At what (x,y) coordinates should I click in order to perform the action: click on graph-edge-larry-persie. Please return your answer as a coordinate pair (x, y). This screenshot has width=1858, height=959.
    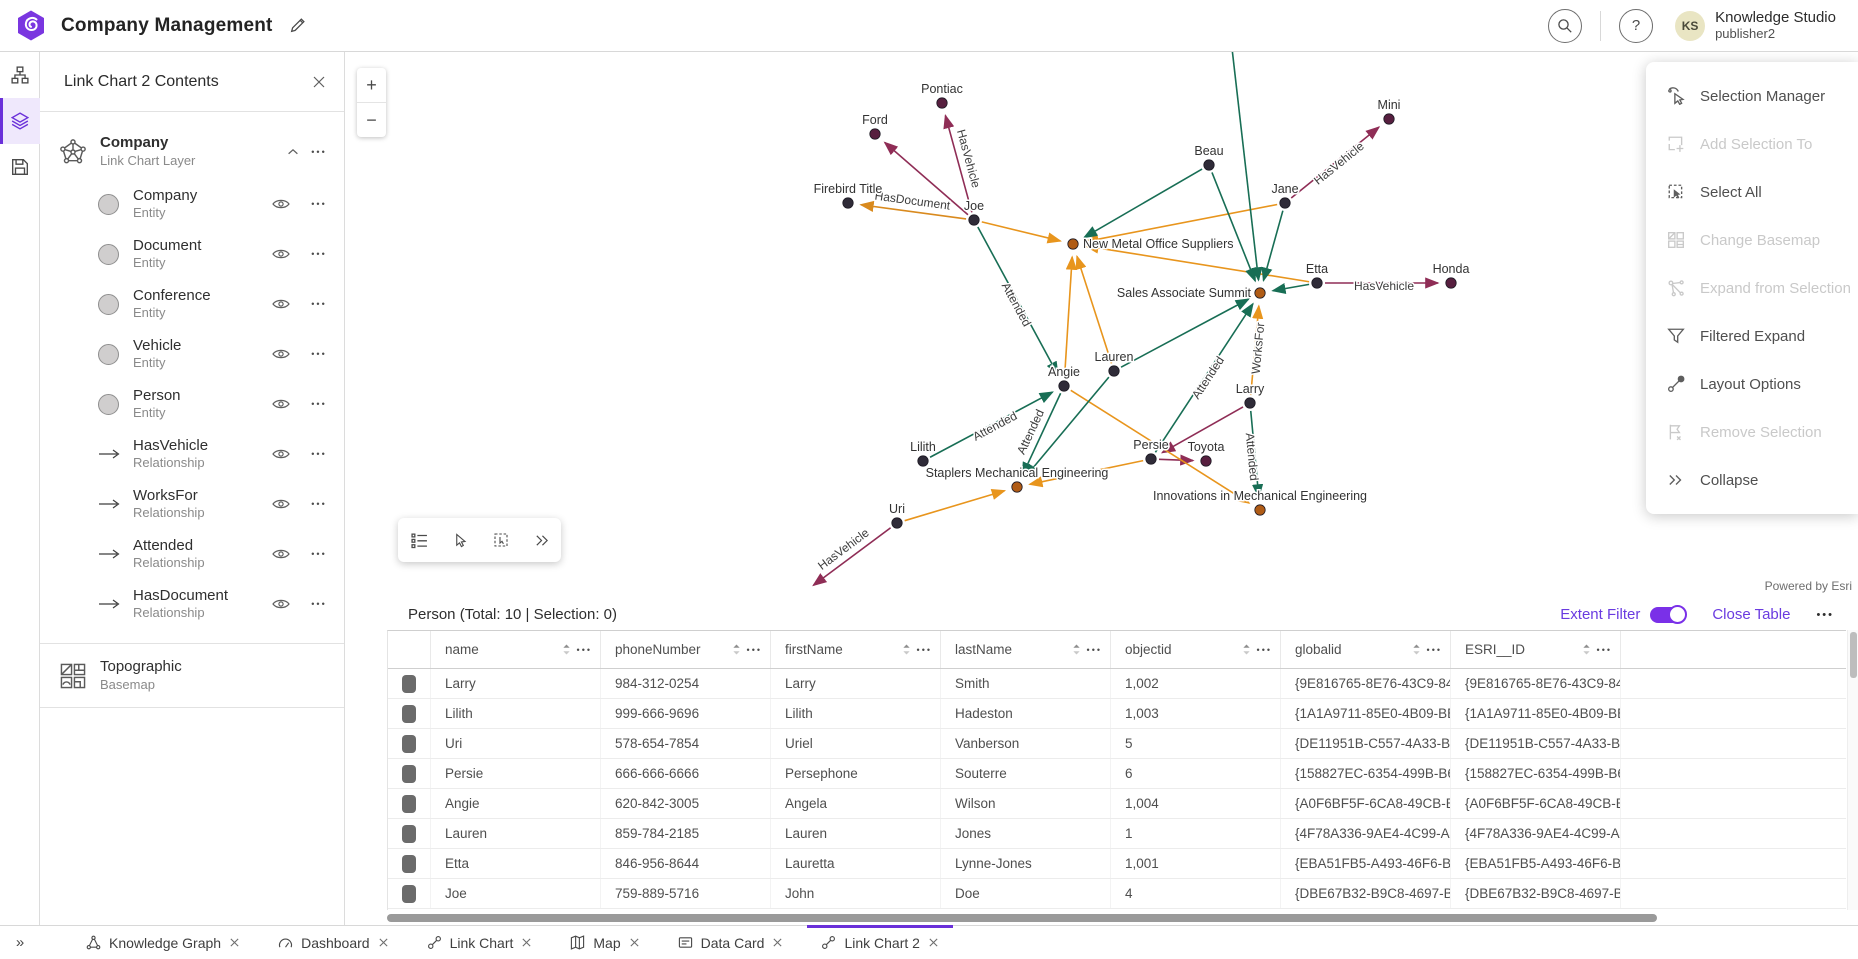
    Looking at the image, I should click on (1202, 430).